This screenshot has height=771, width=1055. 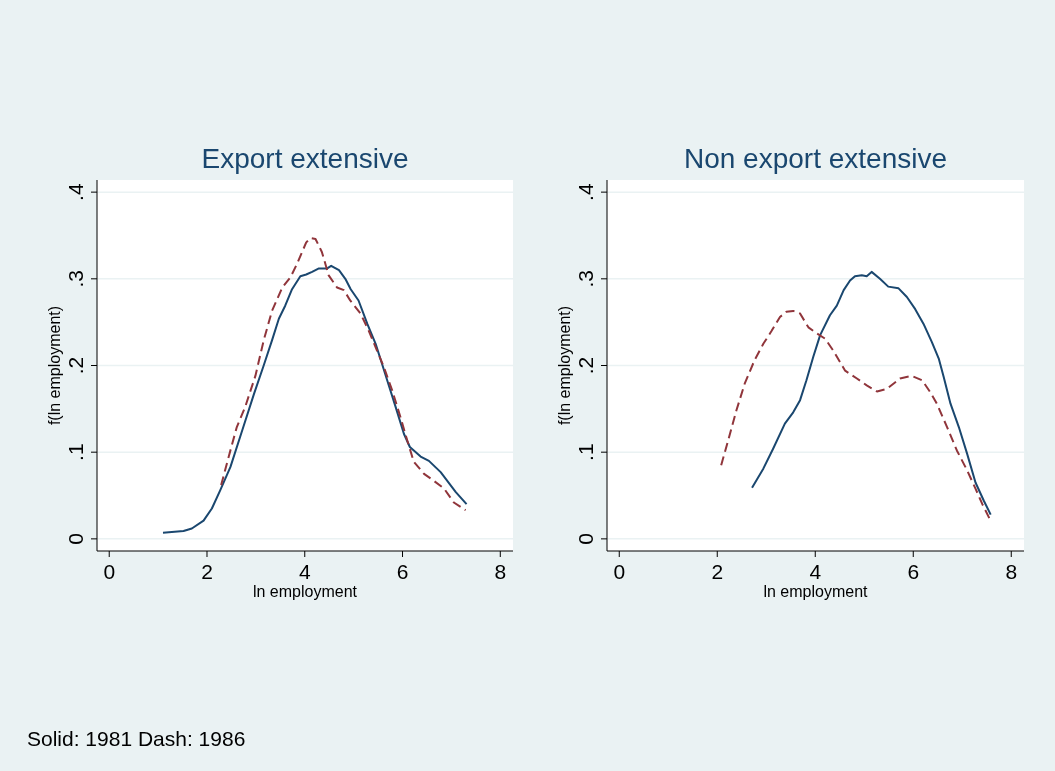 I want to click on text: Solid: 1981 Dash: 1986, so click(x=136, y=738).